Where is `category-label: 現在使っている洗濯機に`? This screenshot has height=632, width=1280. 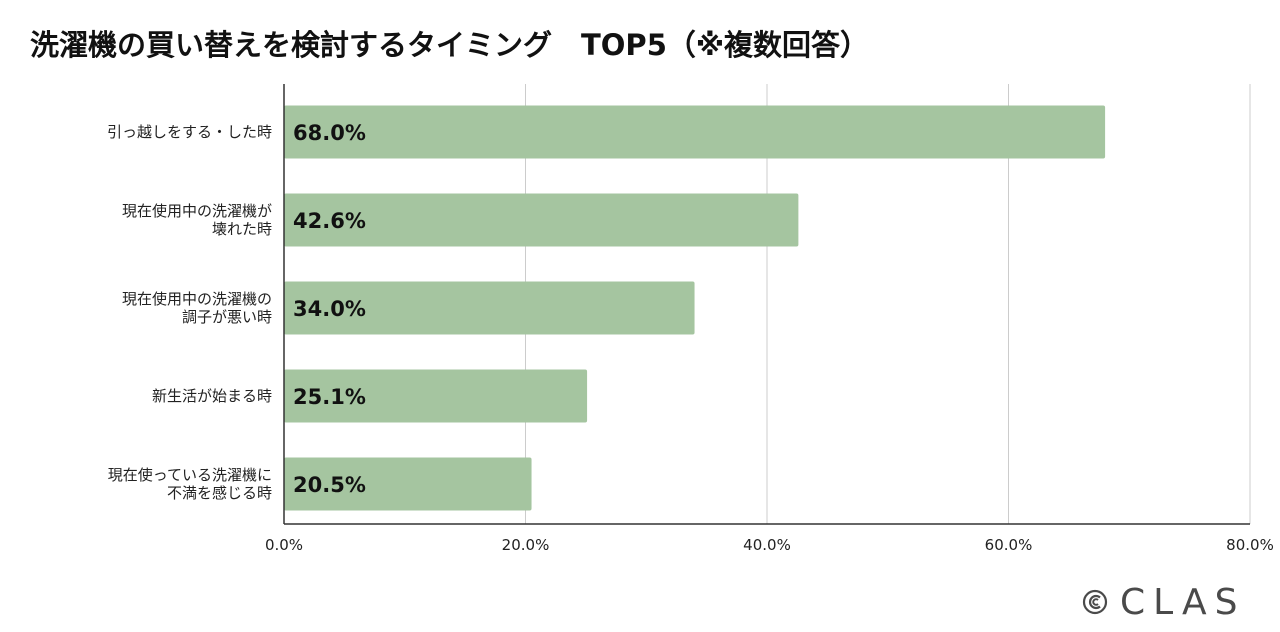 category-label: 現在使っている洗濯機に is located at coordinates (190, 475).